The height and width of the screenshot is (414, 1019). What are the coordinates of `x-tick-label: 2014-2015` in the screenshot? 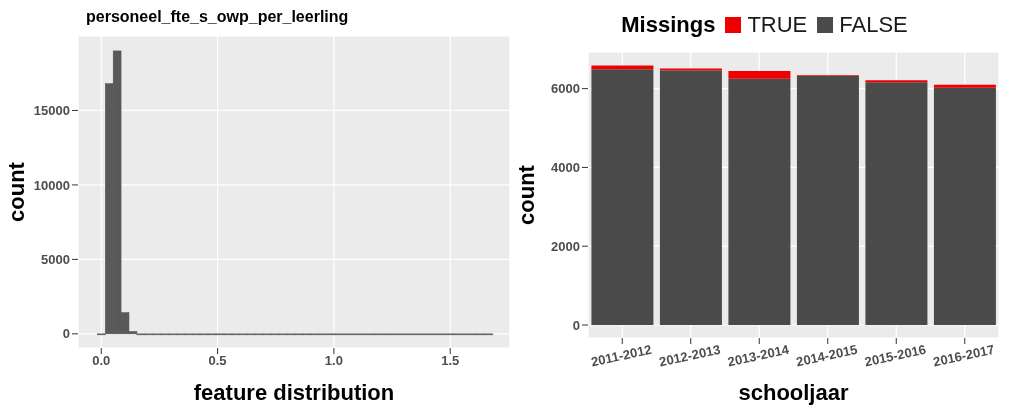 It's located at (826, 355).